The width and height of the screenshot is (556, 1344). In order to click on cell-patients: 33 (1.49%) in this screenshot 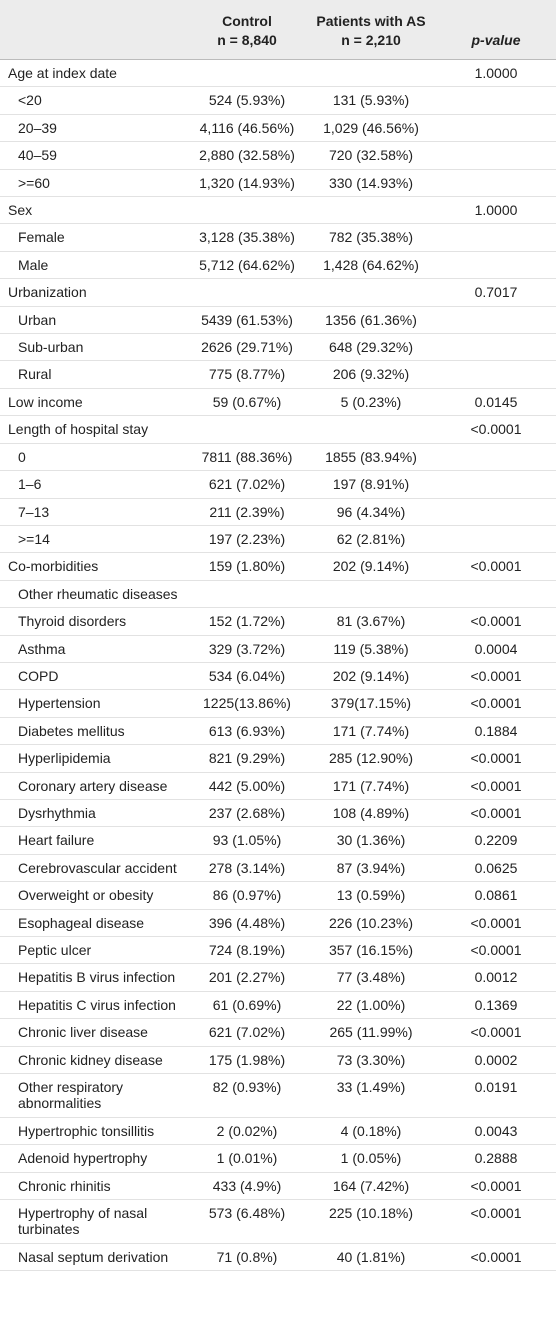, I will do `click(371, 1095)`.